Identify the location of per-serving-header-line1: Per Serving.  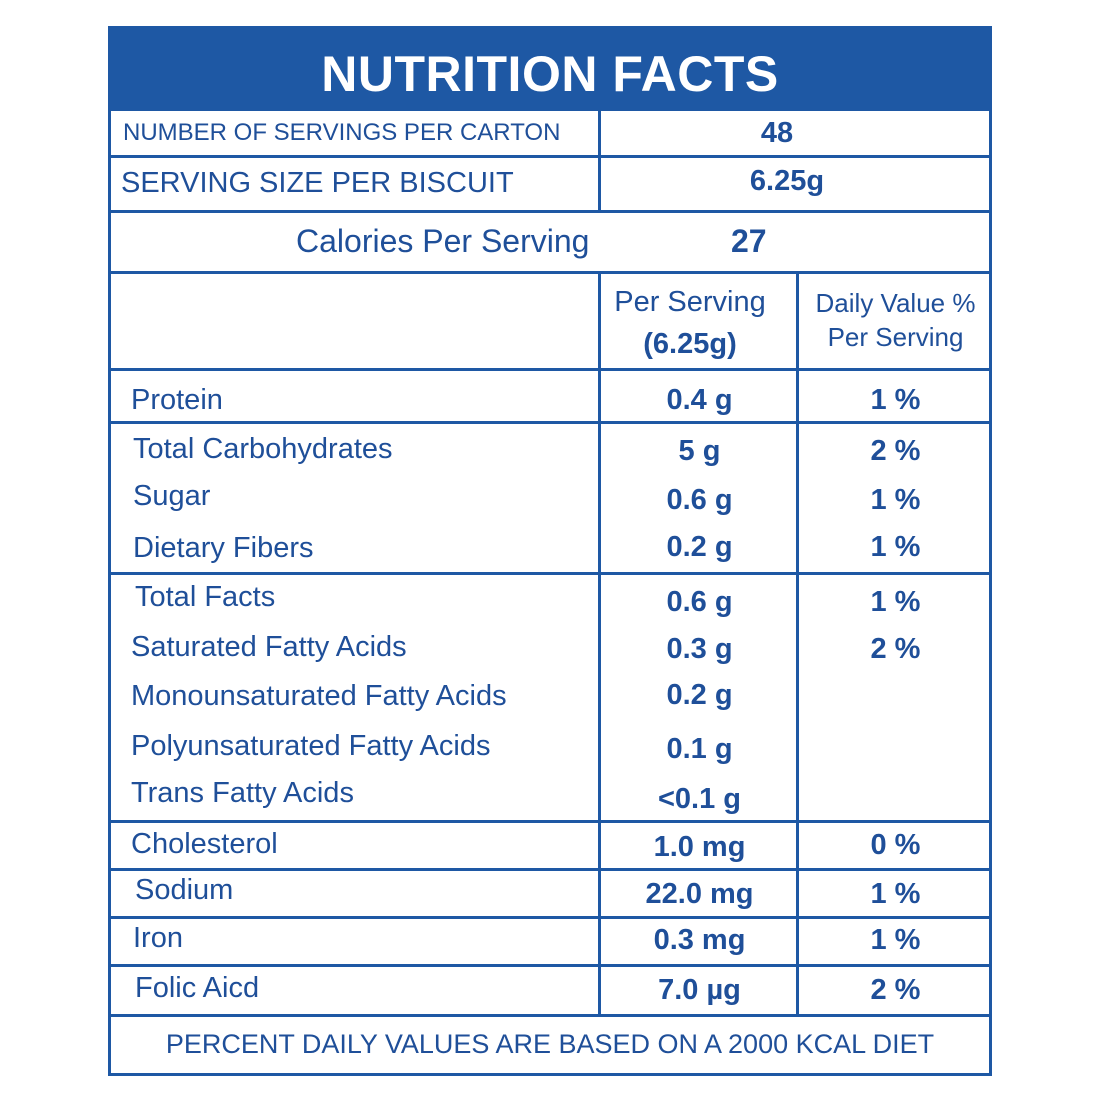
(690, 302).